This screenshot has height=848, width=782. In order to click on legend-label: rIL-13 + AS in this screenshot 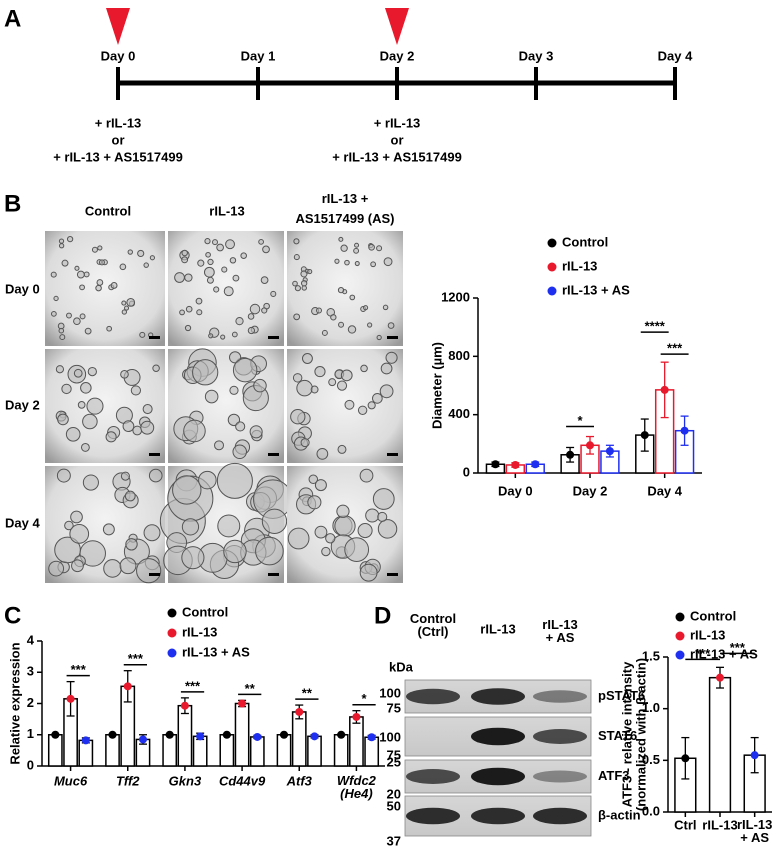, I will do `click(596, 289)`.